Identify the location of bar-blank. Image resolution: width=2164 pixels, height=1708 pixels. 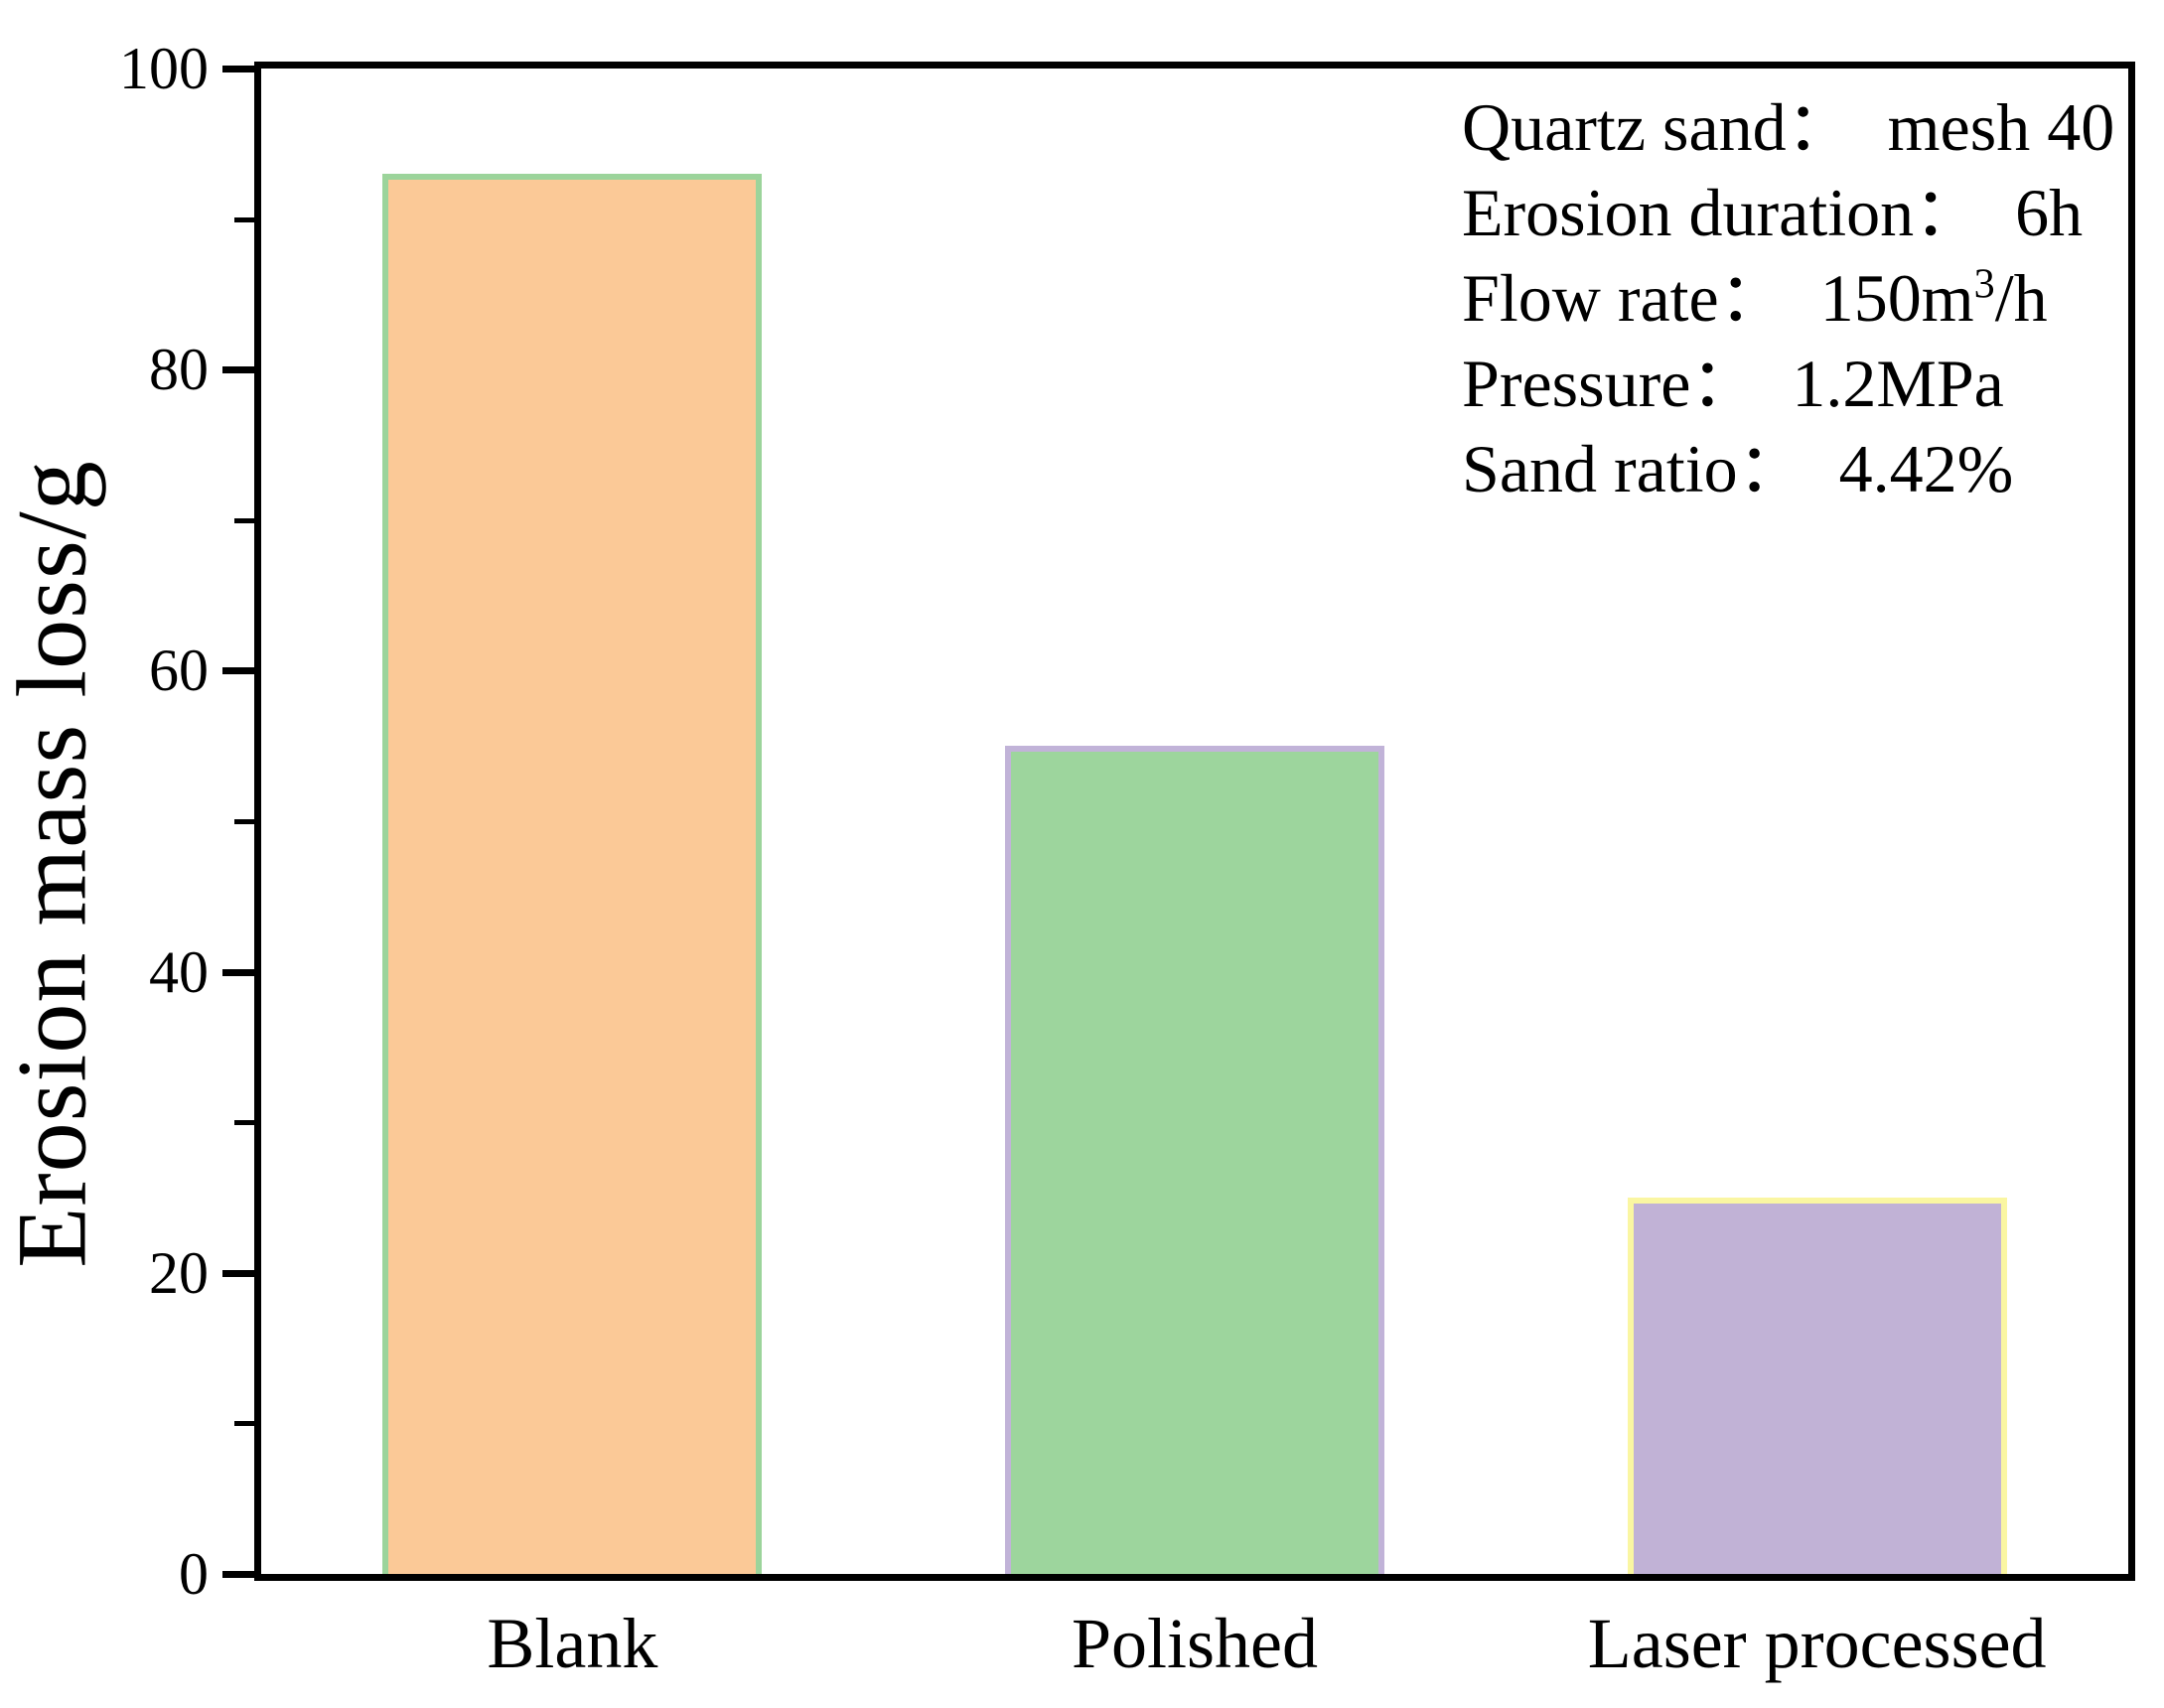
(572, 874).